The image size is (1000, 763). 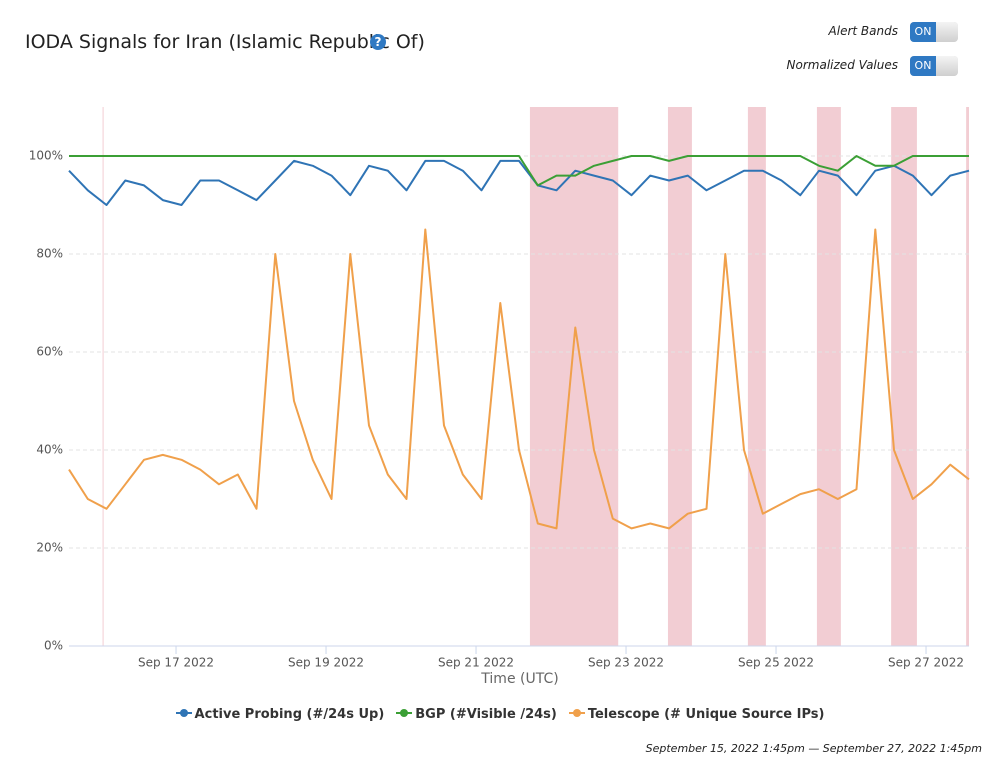 I want to click on legend-item: Telescope (# Unique Source IPs), so click(x=696, y=714).